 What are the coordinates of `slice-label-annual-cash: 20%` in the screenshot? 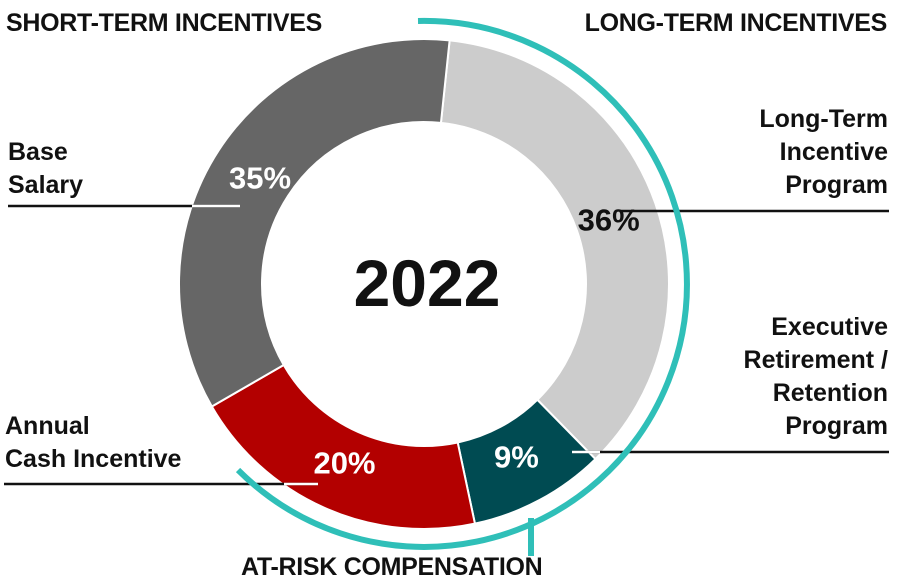 It's located at (344, 463).